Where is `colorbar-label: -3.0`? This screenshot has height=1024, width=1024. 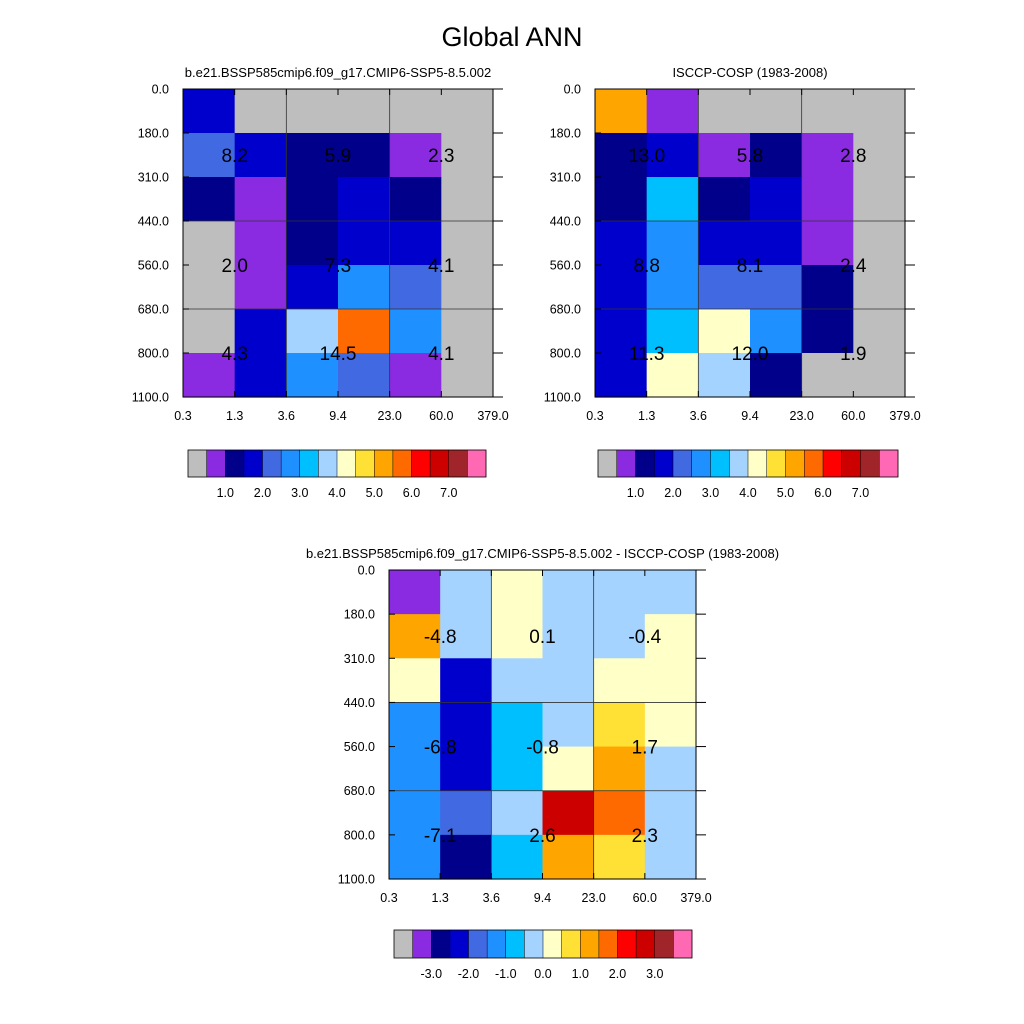 colorbar-label: -3.0 is located at coordinates (432, 974).